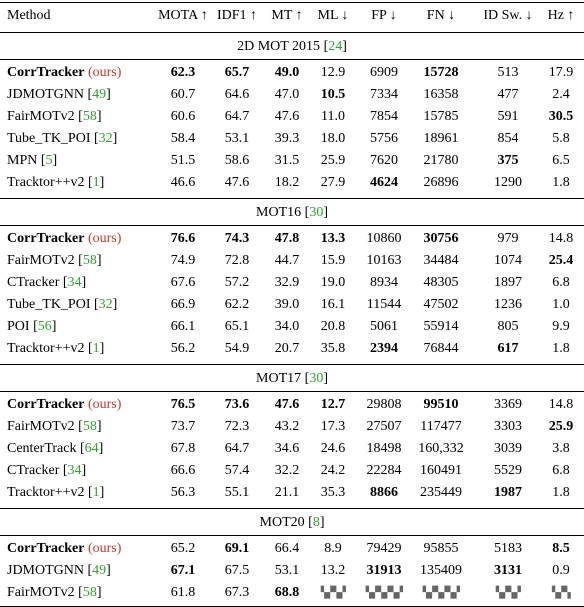  I want to click on value-cell: 25.9, so click(333, 160).